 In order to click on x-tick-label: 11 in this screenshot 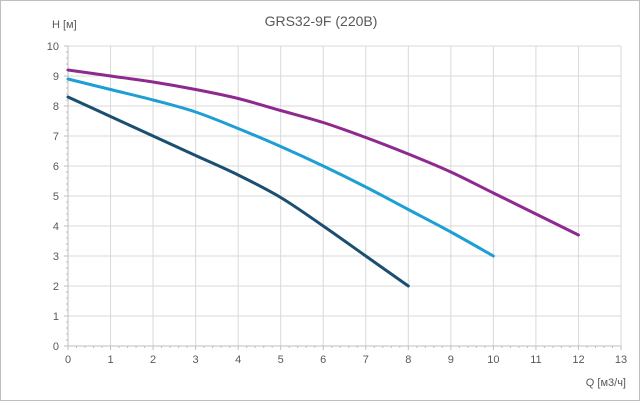, I will do `click(535, 360)`.